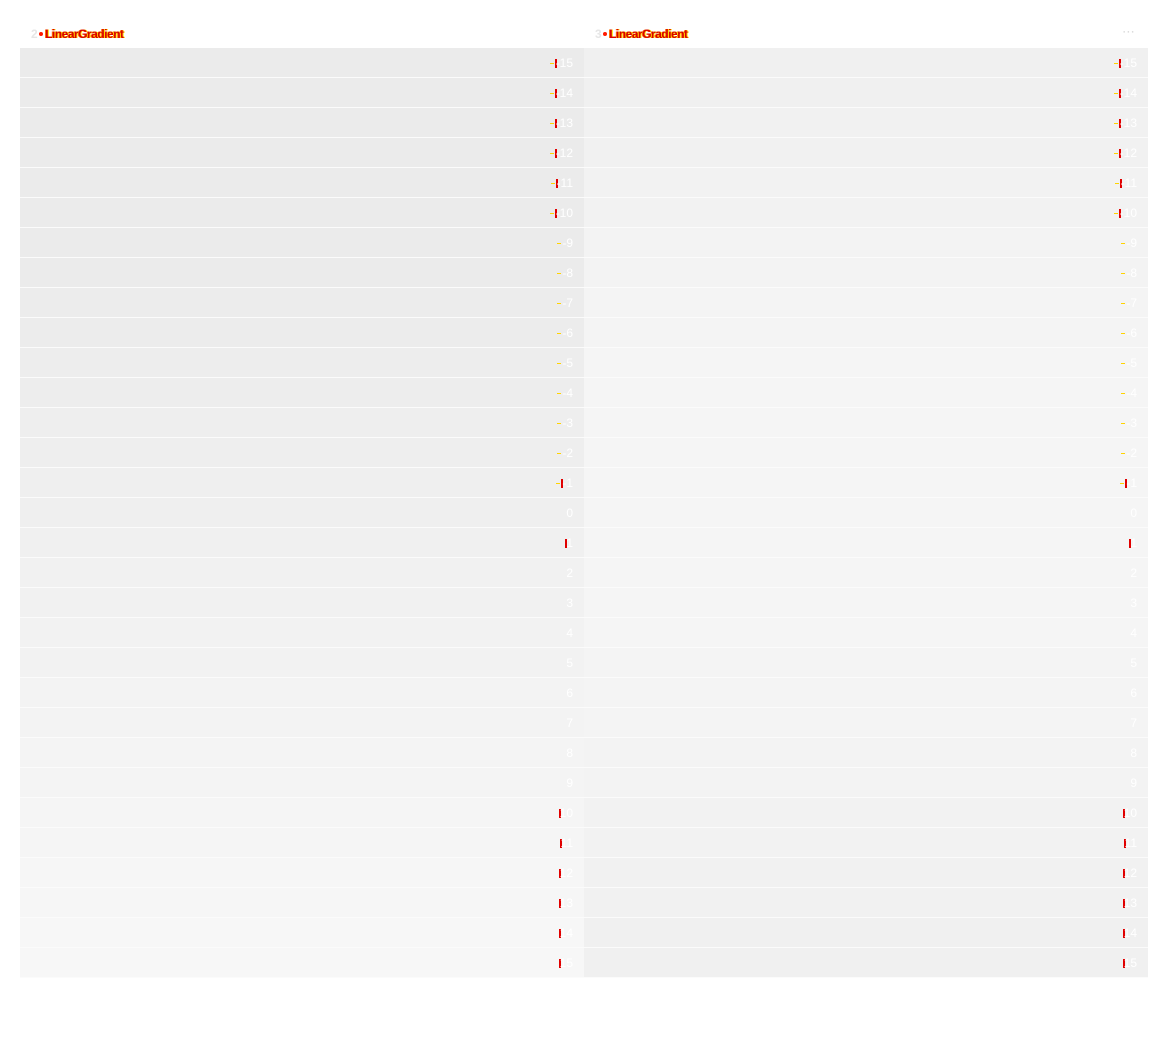 The height and width of the screenshot is (1040, 1170). I want to click on row-value: 0, so click(1133, 513).